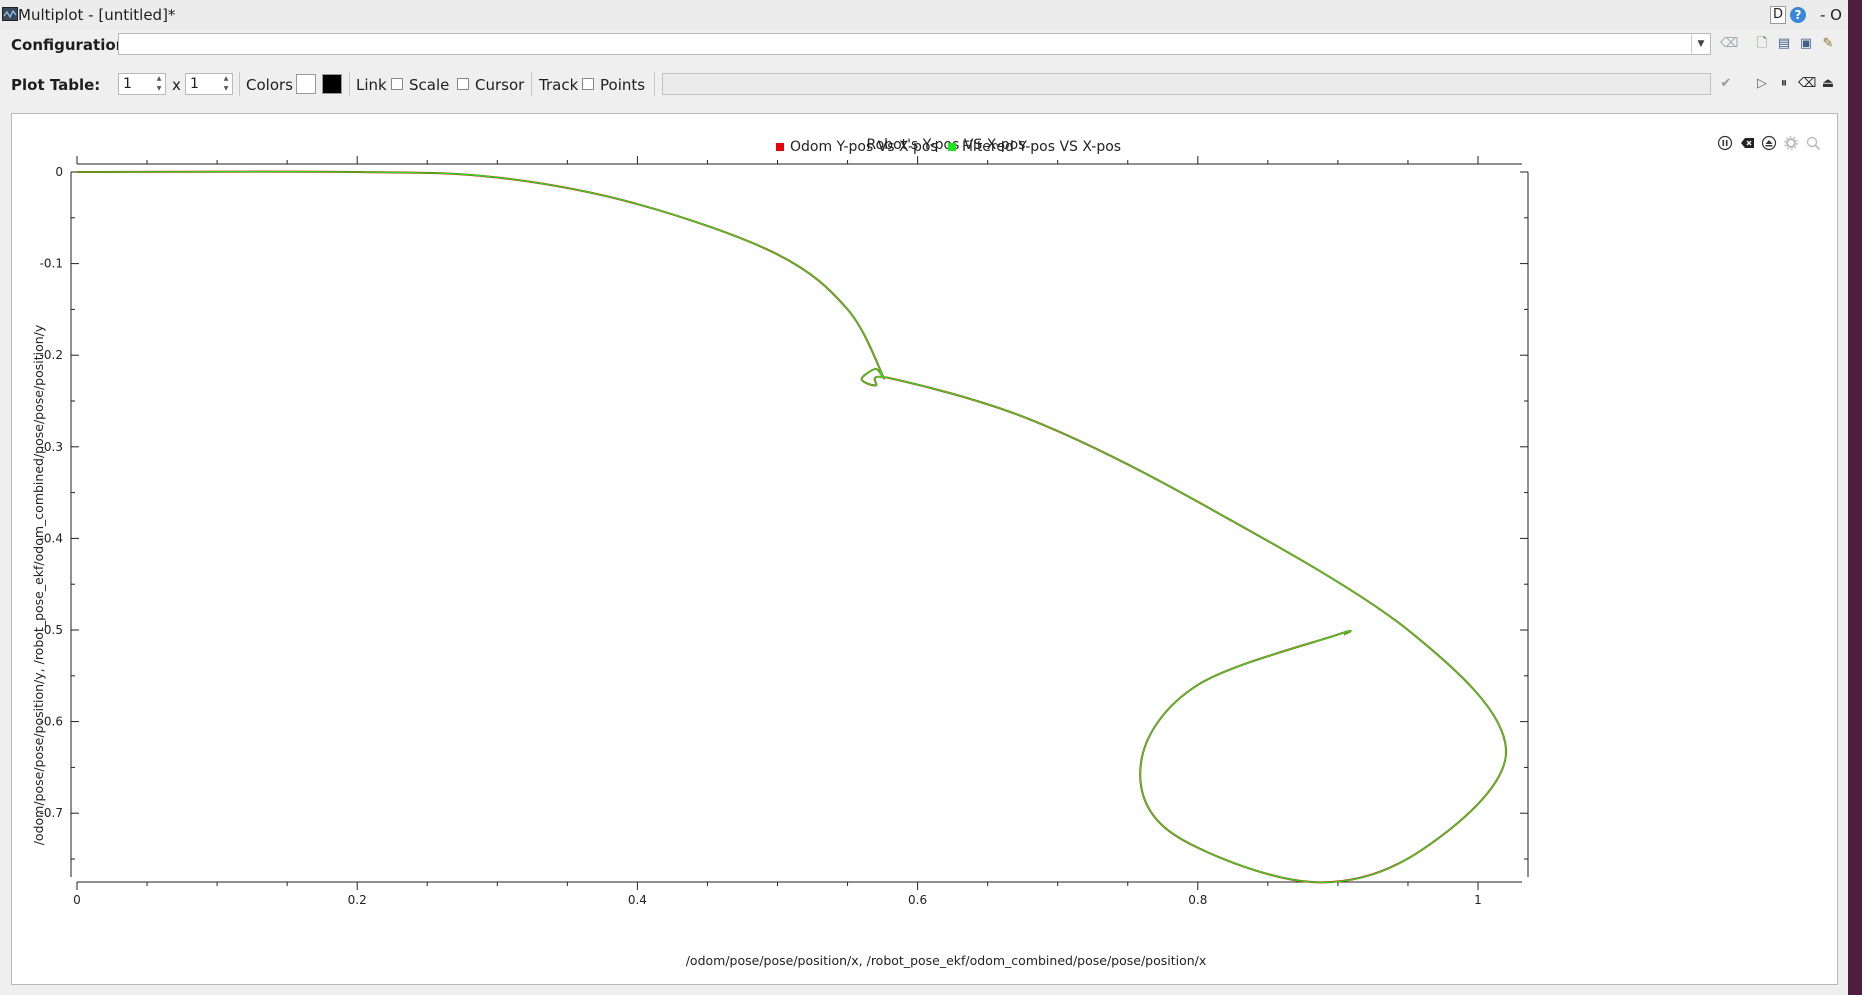 Image resolution: width=1862 pixels, height=995 pixels. I want to click on chart-title: Robot's Y-pos VS X-pos, so click(946, 145).